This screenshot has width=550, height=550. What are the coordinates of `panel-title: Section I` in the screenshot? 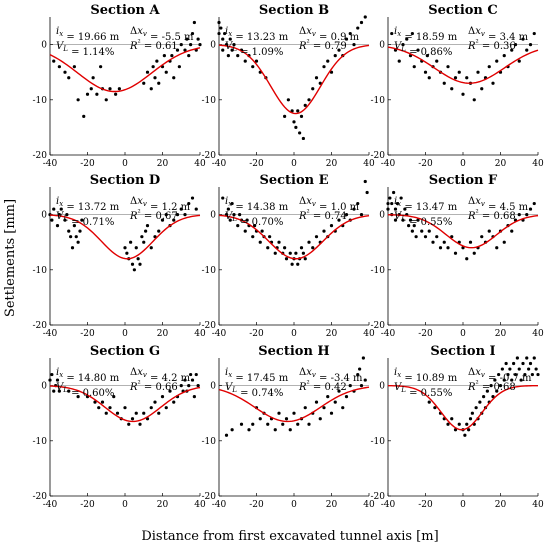 It's located at (462, 351).